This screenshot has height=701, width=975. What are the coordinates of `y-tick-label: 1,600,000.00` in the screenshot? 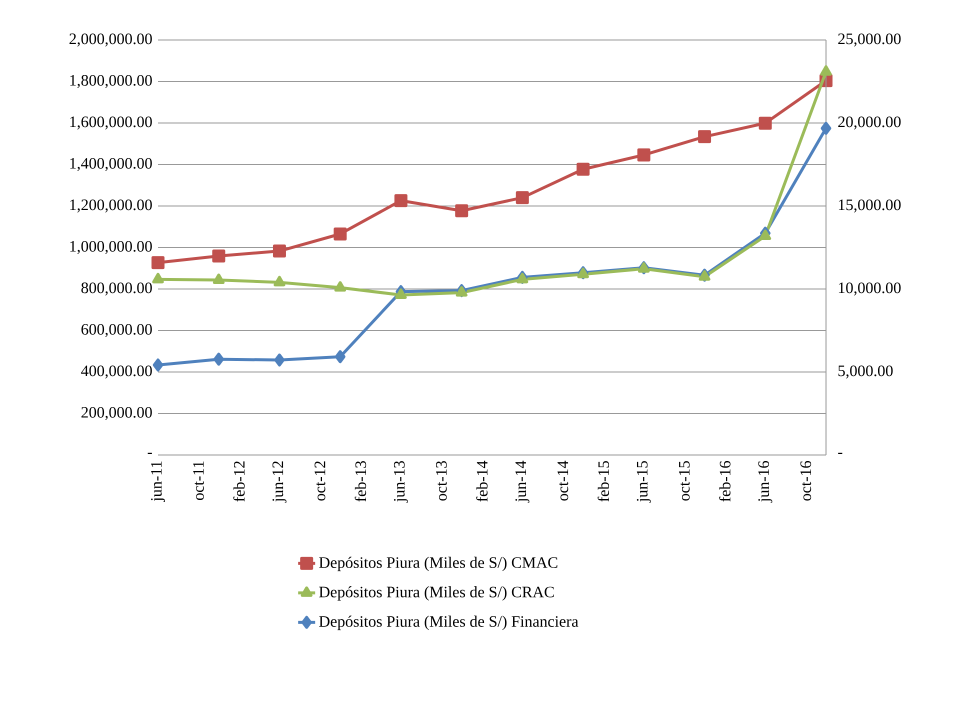 It's located at (111, 123).